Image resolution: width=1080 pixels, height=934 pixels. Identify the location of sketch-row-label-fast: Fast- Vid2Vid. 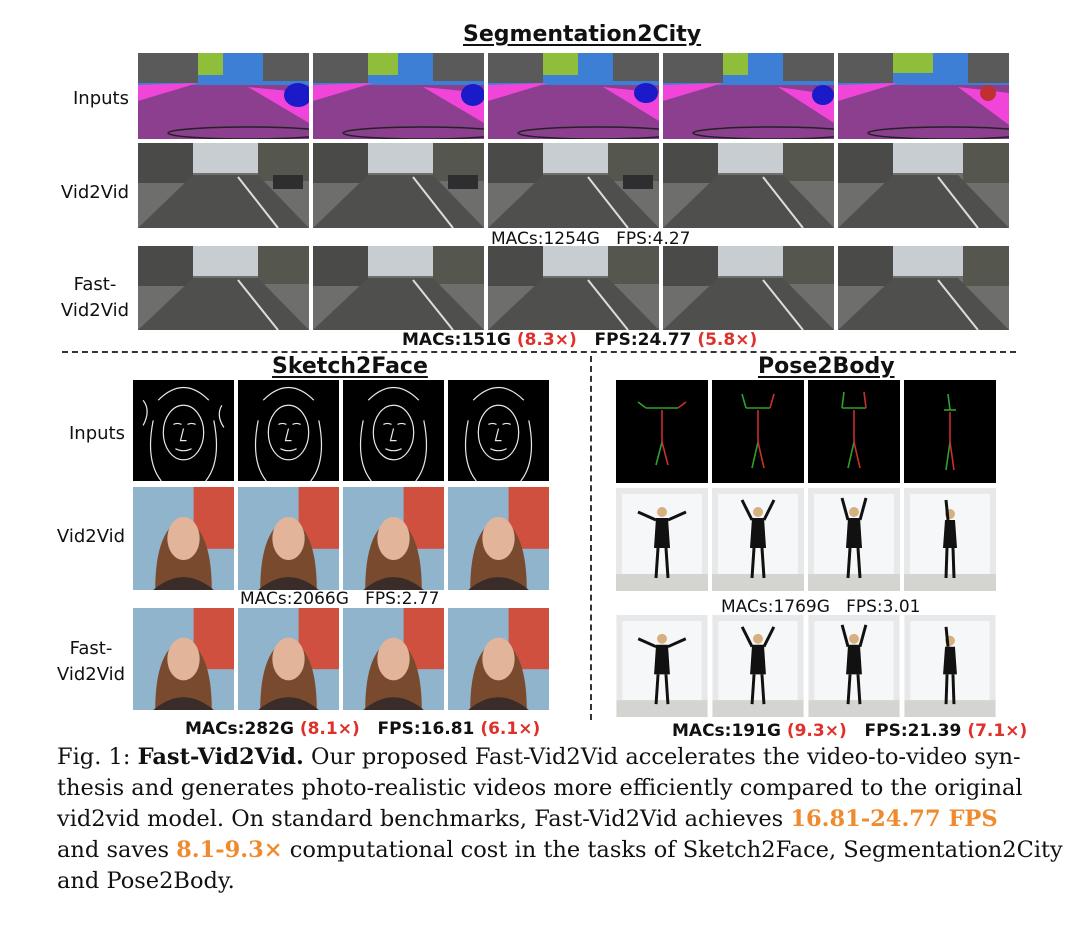
(91, 661).